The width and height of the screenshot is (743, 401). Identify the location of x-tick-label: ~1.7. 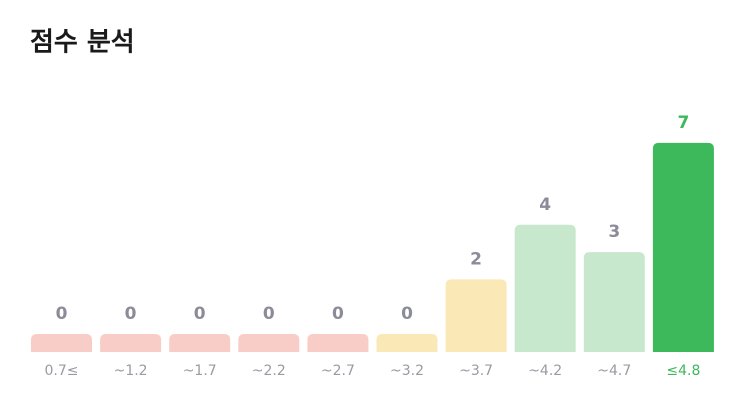
(200, 371).